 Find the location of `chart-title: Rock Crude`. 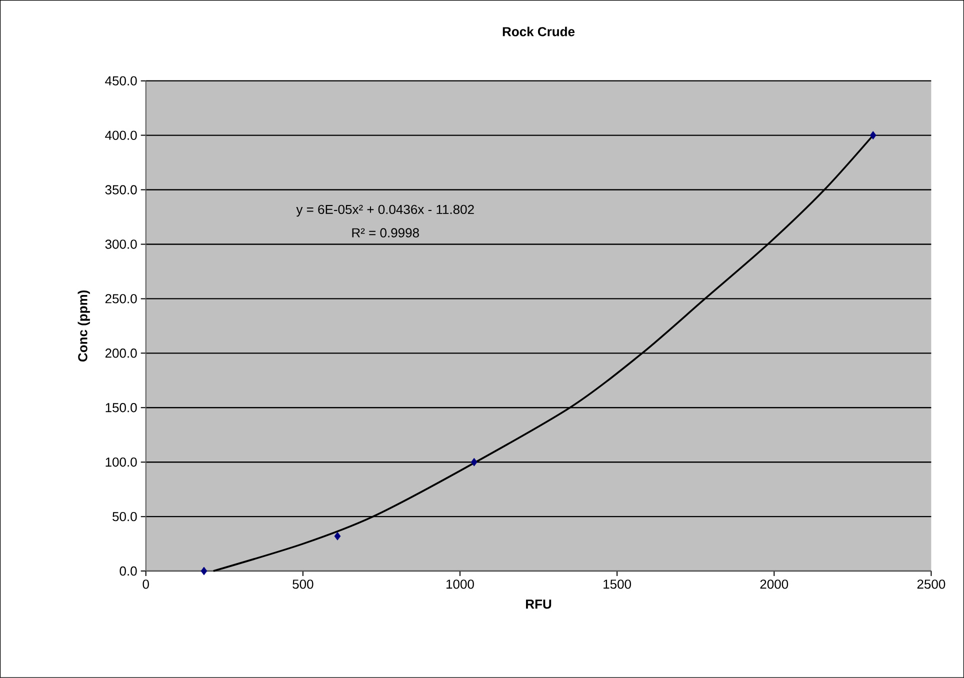

chart-title: Rock Crude is located at coordinates (538, 31).